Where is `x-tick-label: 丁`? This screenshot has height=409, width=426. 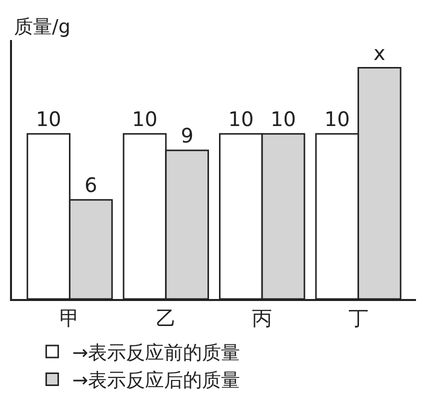
x-tick-label: 丁 is located at coordinates (358, 318).